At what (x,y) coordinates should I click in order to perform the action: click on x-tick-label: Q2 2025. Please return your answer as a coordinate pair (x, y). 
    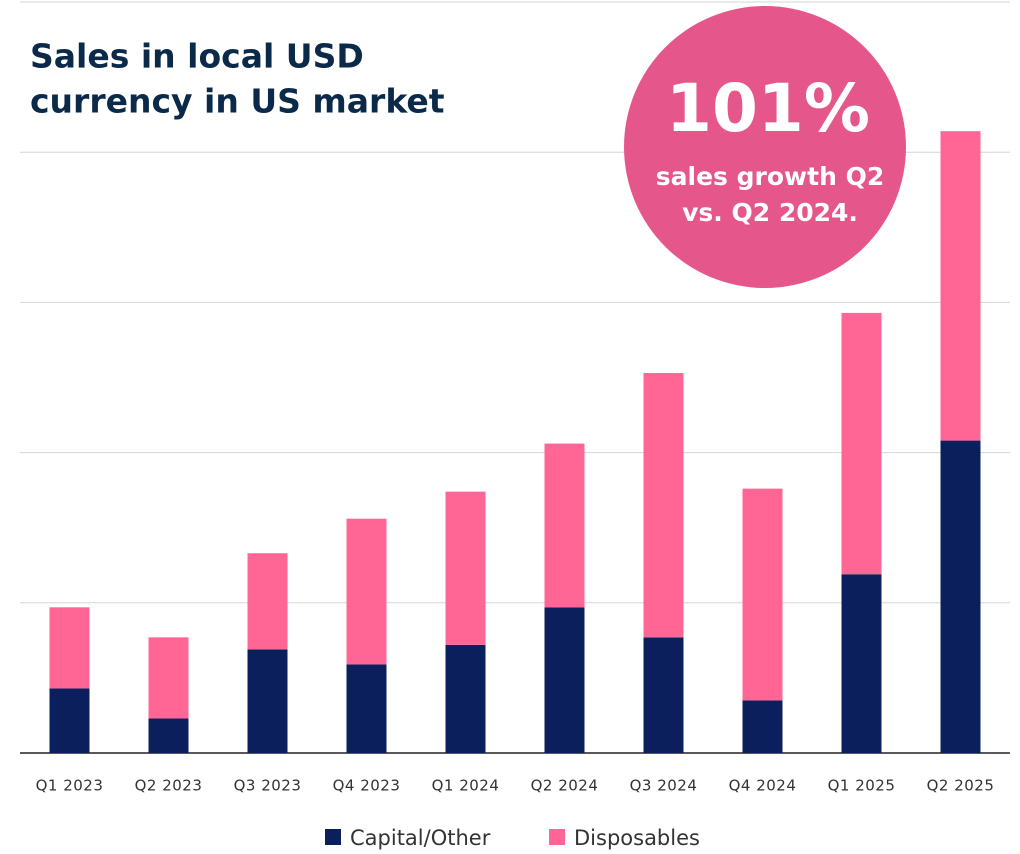
    Looking at the image, I should click on (961, 786).